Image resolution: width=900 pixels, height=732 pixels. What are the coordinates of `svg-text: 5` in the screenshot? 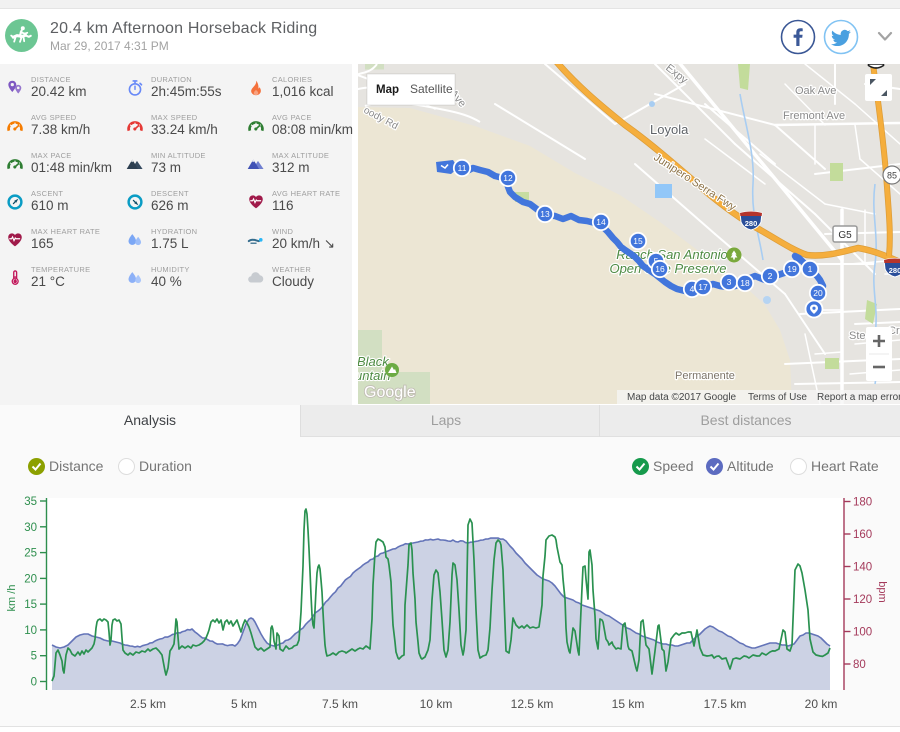 It's located at (34, 657).